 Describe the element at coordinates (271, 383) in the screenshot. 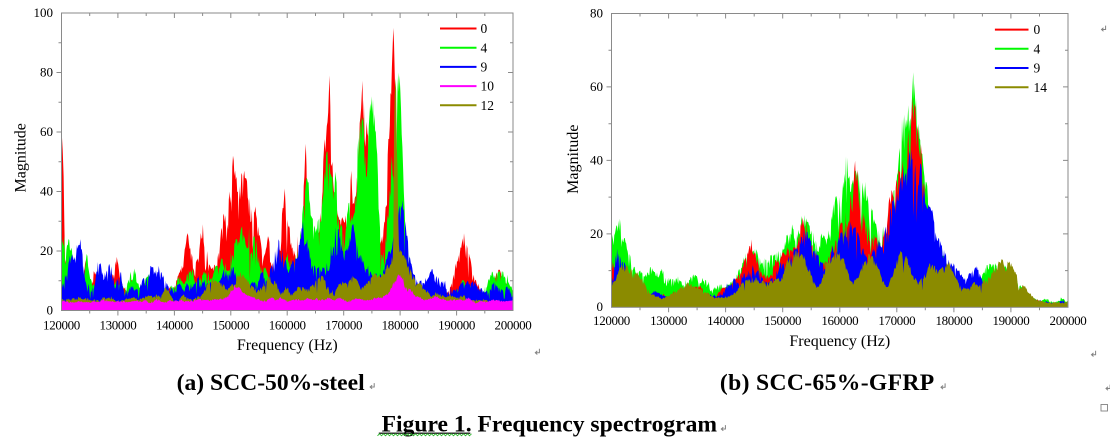

I see `svg-text: (a) SCC-50%-steel` at that location.